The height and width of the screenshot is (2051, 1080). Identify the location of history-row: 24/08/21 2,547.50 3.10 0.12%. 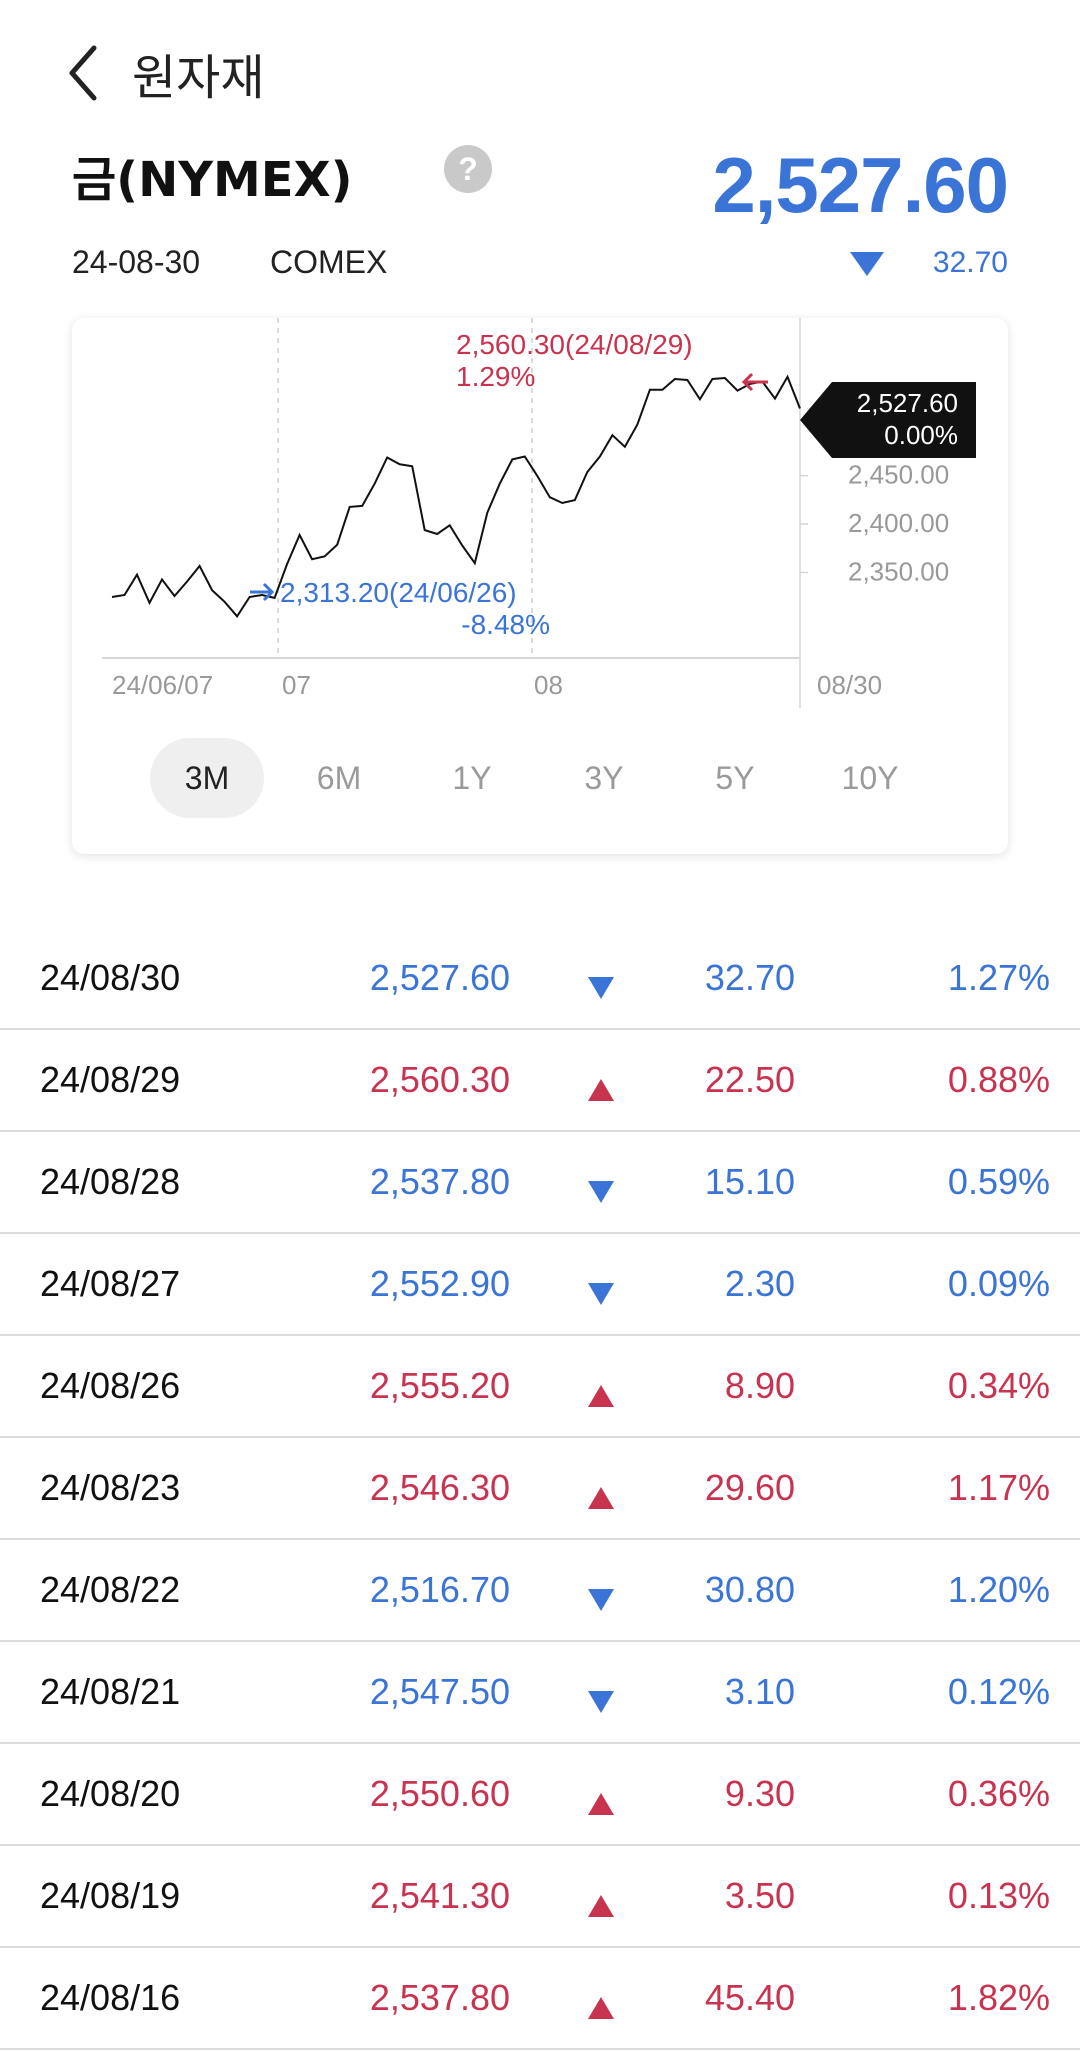
(540, 1693).